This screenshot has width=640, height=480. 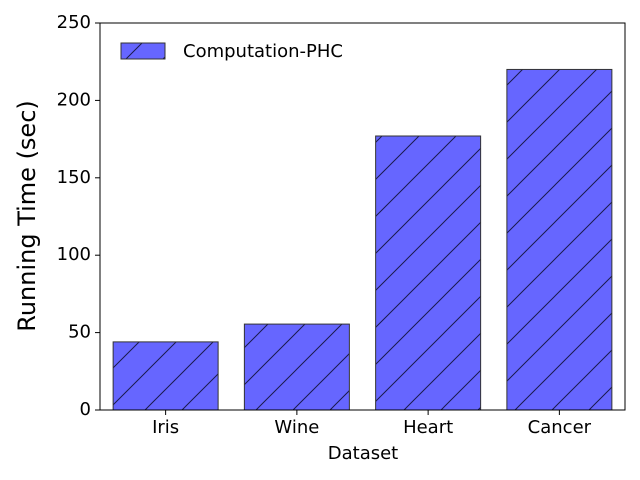 What do you see at coordinates (74, 99) in the screenshot?
I see `y-tick-label: 200` at bounding box center [74, 99].